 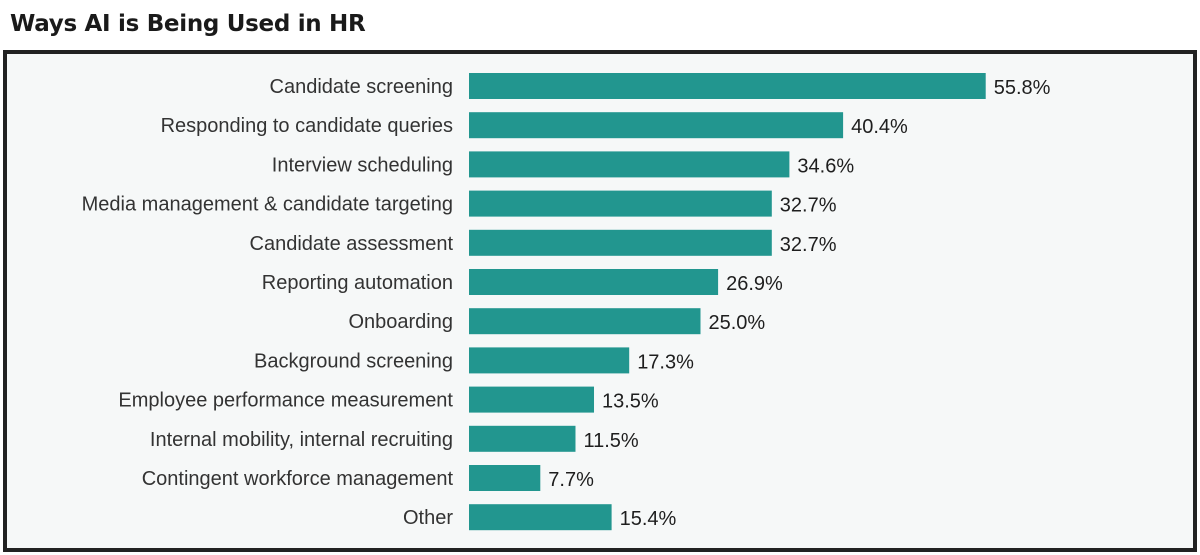 What do you see at coordinates (825, 166) in the screenshot?
I see `value-label: 34.6%` at bounding box center [825, 166].